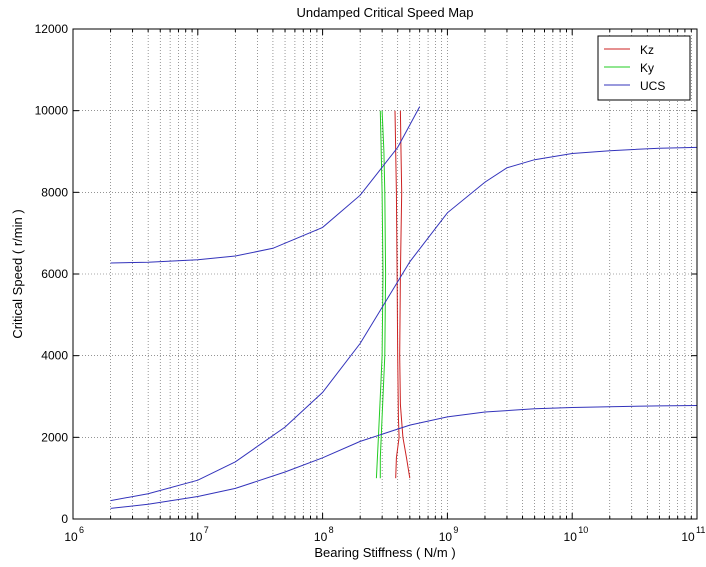  I want to click on x-tick-label: 10 9, so click(449, 534).